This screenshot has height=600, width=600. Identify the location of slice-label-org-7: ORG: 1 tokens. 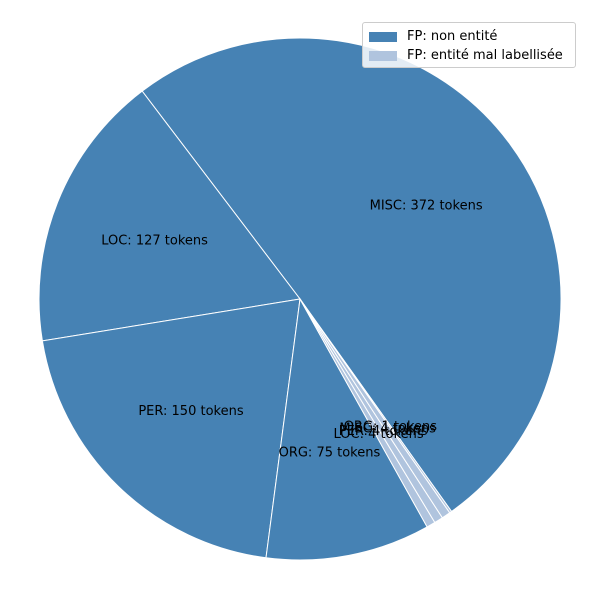
(391, 426).